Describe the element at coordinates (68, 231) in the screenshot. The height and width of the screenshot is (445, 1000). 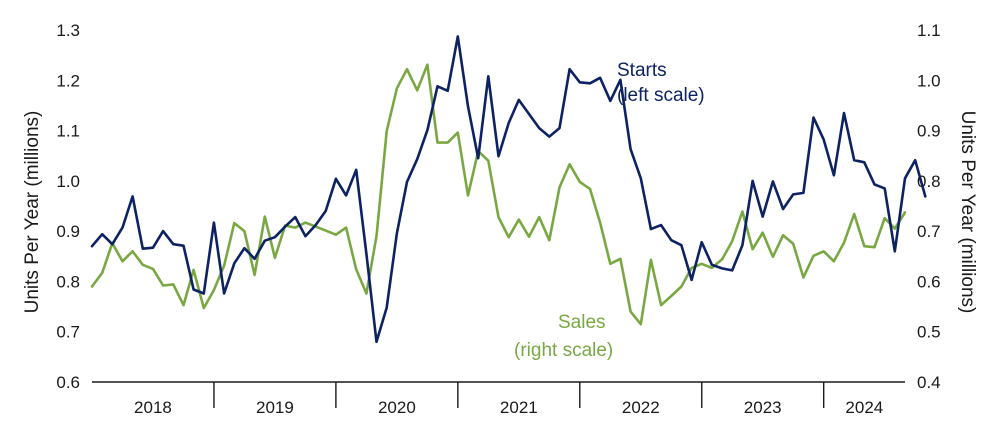
I see `left-tick-label: 0.9` at that location.